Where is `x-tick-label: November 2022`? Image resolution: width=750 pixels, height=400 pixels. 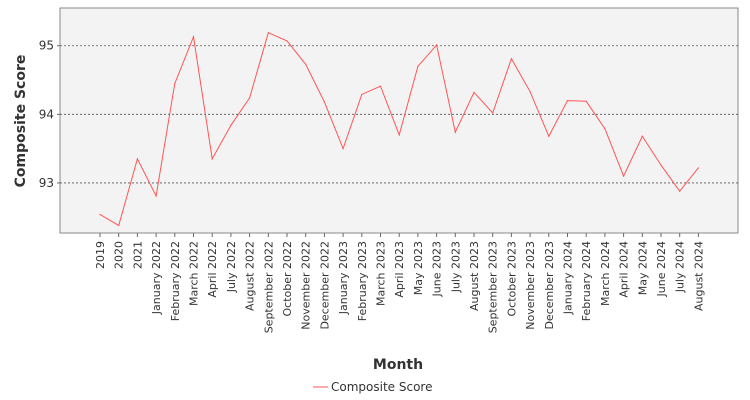 x-tick-label: November 2022 is located at coordinates (306, 285).